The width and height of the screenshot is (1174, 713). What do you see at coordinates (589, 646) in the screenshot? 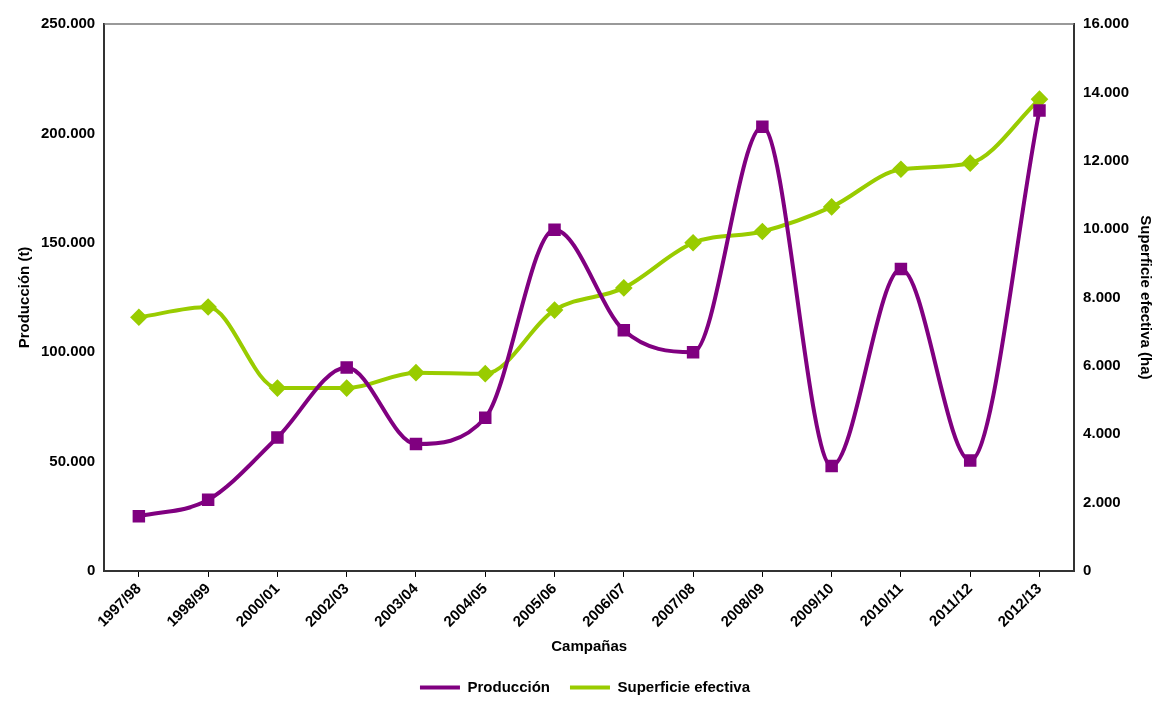
I see `x-axis-title: Campañas` at bounding box center [589, 646].